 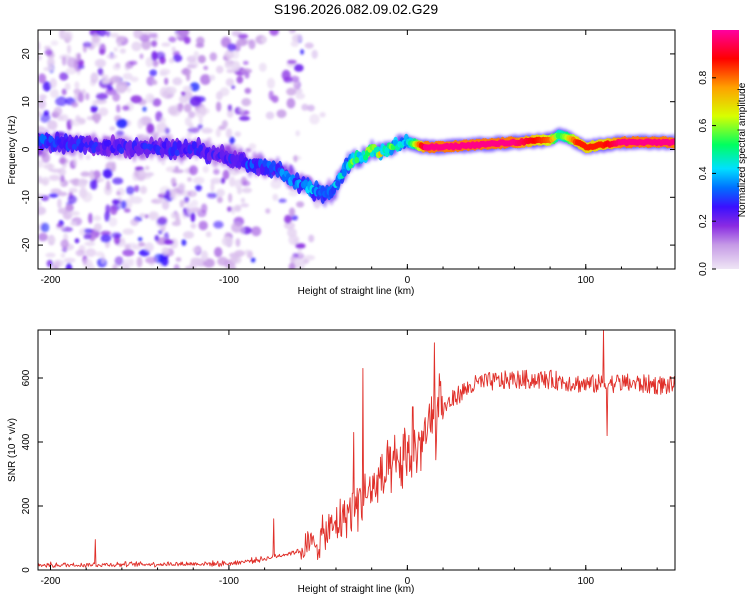 What do you see at coordinates (356, 9) in the screenshot?
I see `figure-title: S196.2026.082.09.02.G29` at bounding box center [356, 9].